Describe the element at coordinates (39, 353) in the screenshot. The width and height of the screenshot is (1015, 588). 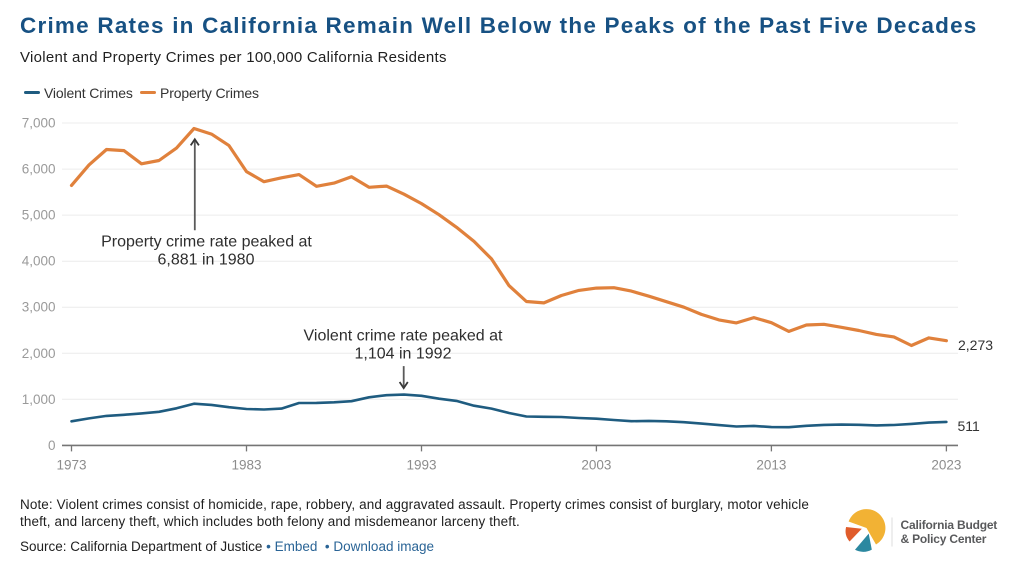
I see `svg-text: 2,000` at that location.